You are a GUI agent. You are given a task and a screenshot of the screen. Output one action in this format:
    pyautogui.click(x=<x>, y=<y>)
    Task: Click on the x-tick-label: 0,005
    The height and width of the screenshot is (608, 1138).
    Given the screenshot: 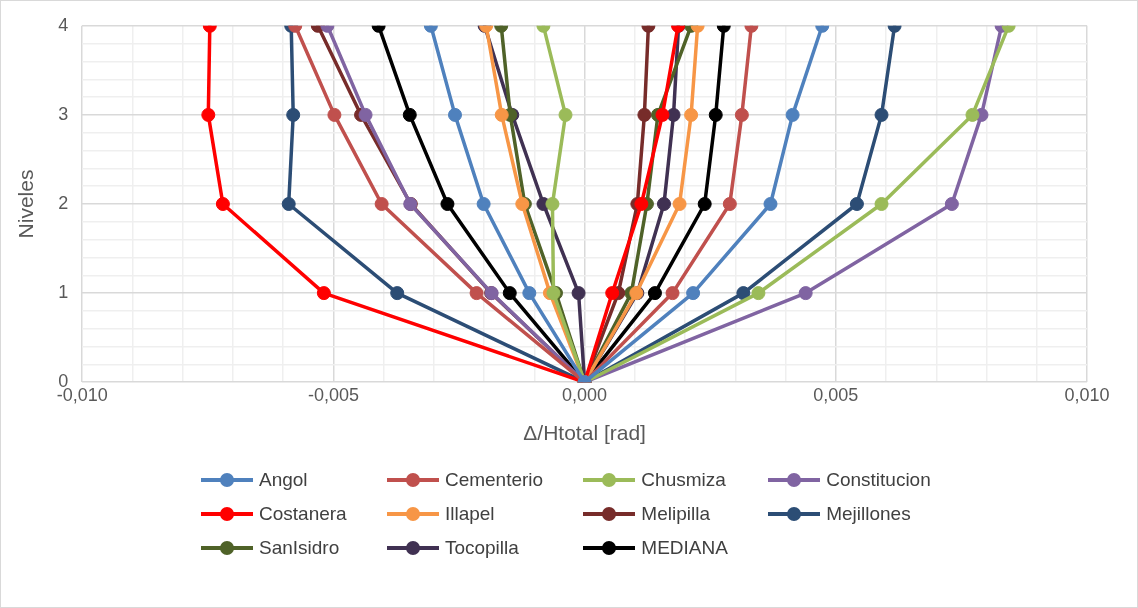 What is the action you would take?
    pyautogui.click(x=836, y=394)
    